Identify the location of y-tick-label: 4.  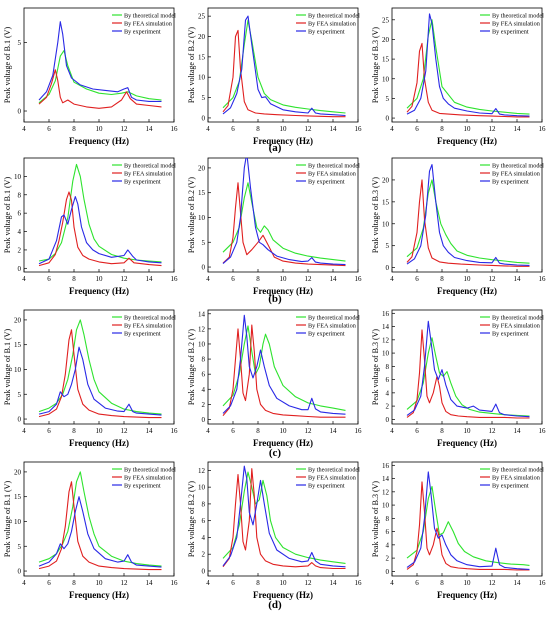
(388, 393).